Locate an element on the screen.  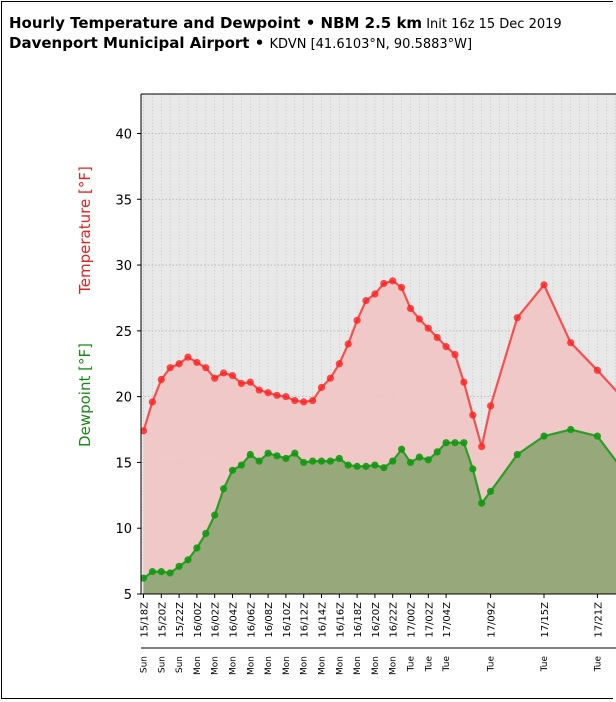
x-tick-label: 16/20Z is located at coordinates (376, 620).